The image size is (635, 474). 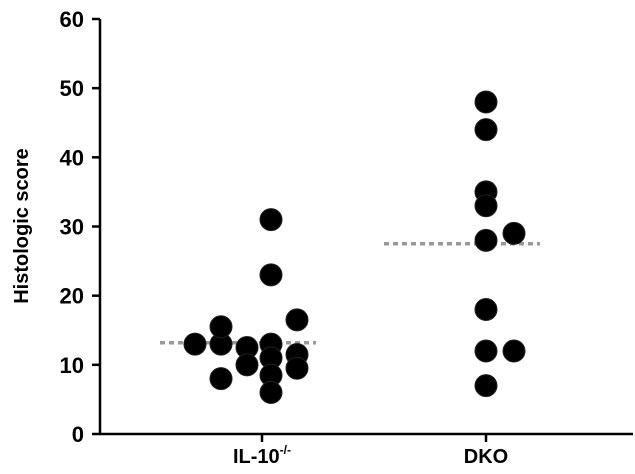 I want to click on y-tick-label: 40, so click(x=72, y=157).